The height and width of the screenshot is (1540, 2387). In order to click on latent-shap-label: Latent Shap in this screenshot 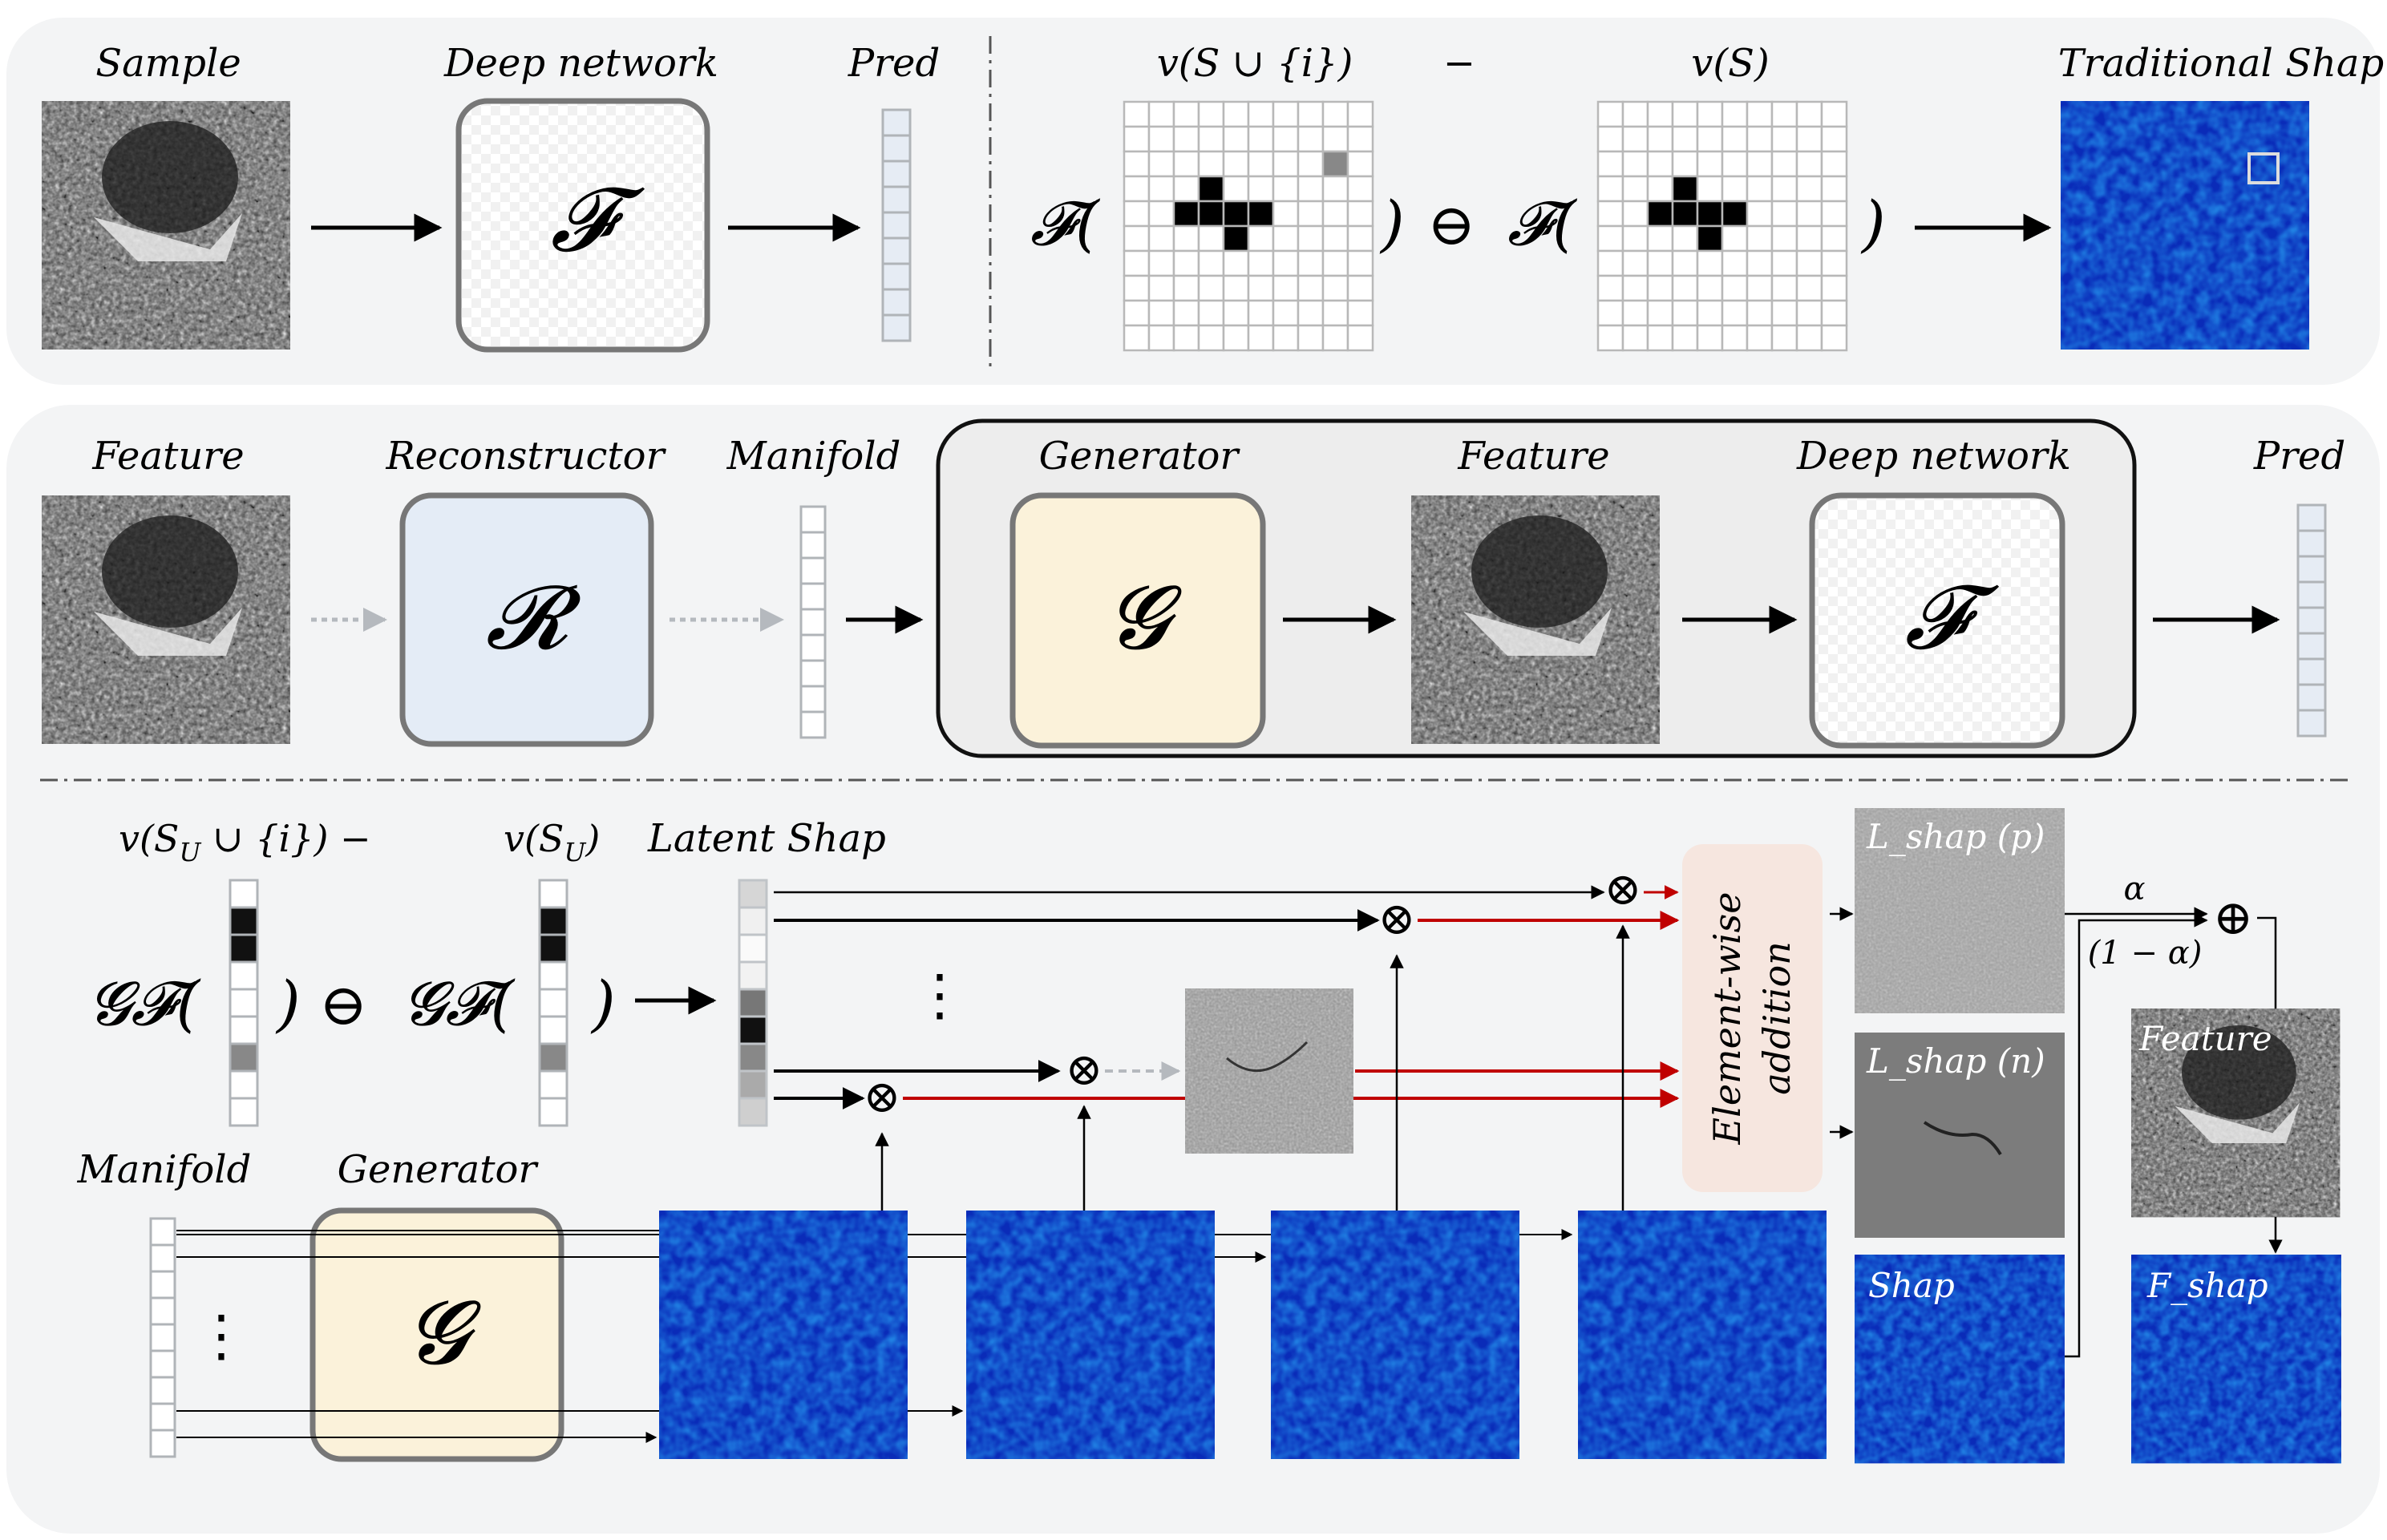, I will do `click(766, 839)`.